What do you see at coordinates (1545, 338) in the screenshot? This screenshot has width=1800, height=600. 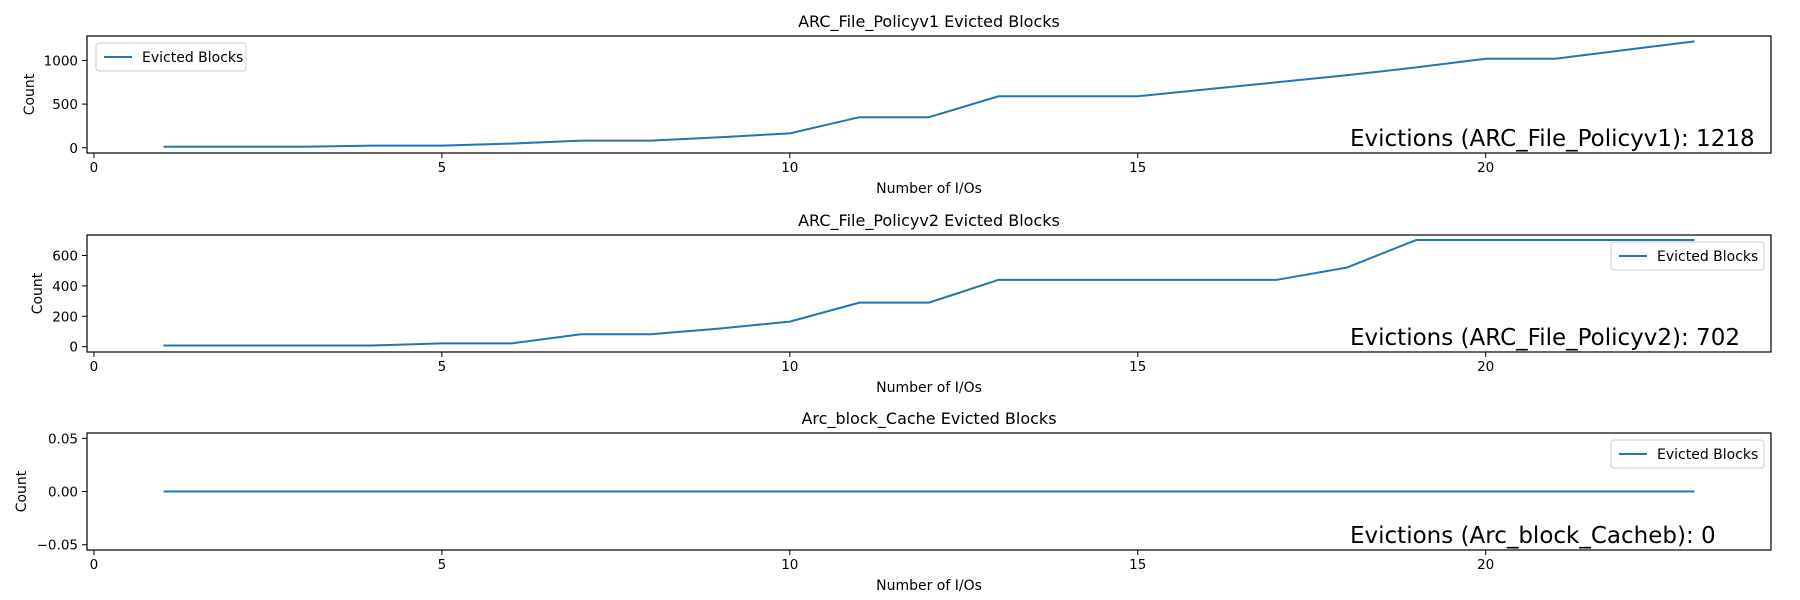 I see `evictions-annotation: Evictions (ARC_File_Policyv2): 702` at bounding box center [1545, 338].